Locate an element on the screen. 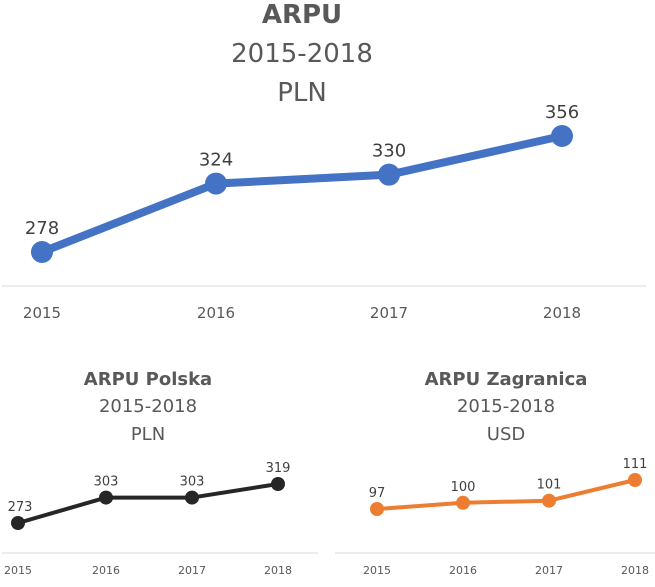  polska-data-label-2018: 319 is located at coordinates (278, 468).